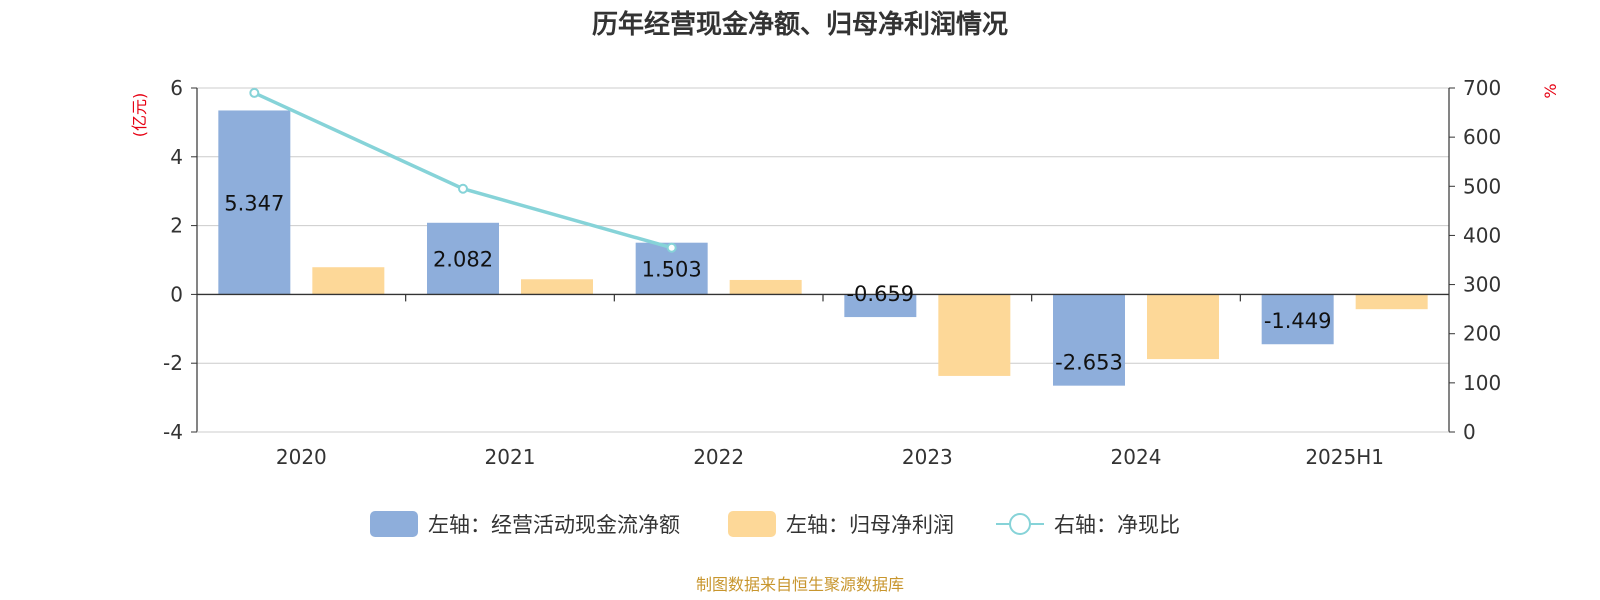  I want to click on legend-item: 左轴：经营活动现金流净额, so click(525, 524).